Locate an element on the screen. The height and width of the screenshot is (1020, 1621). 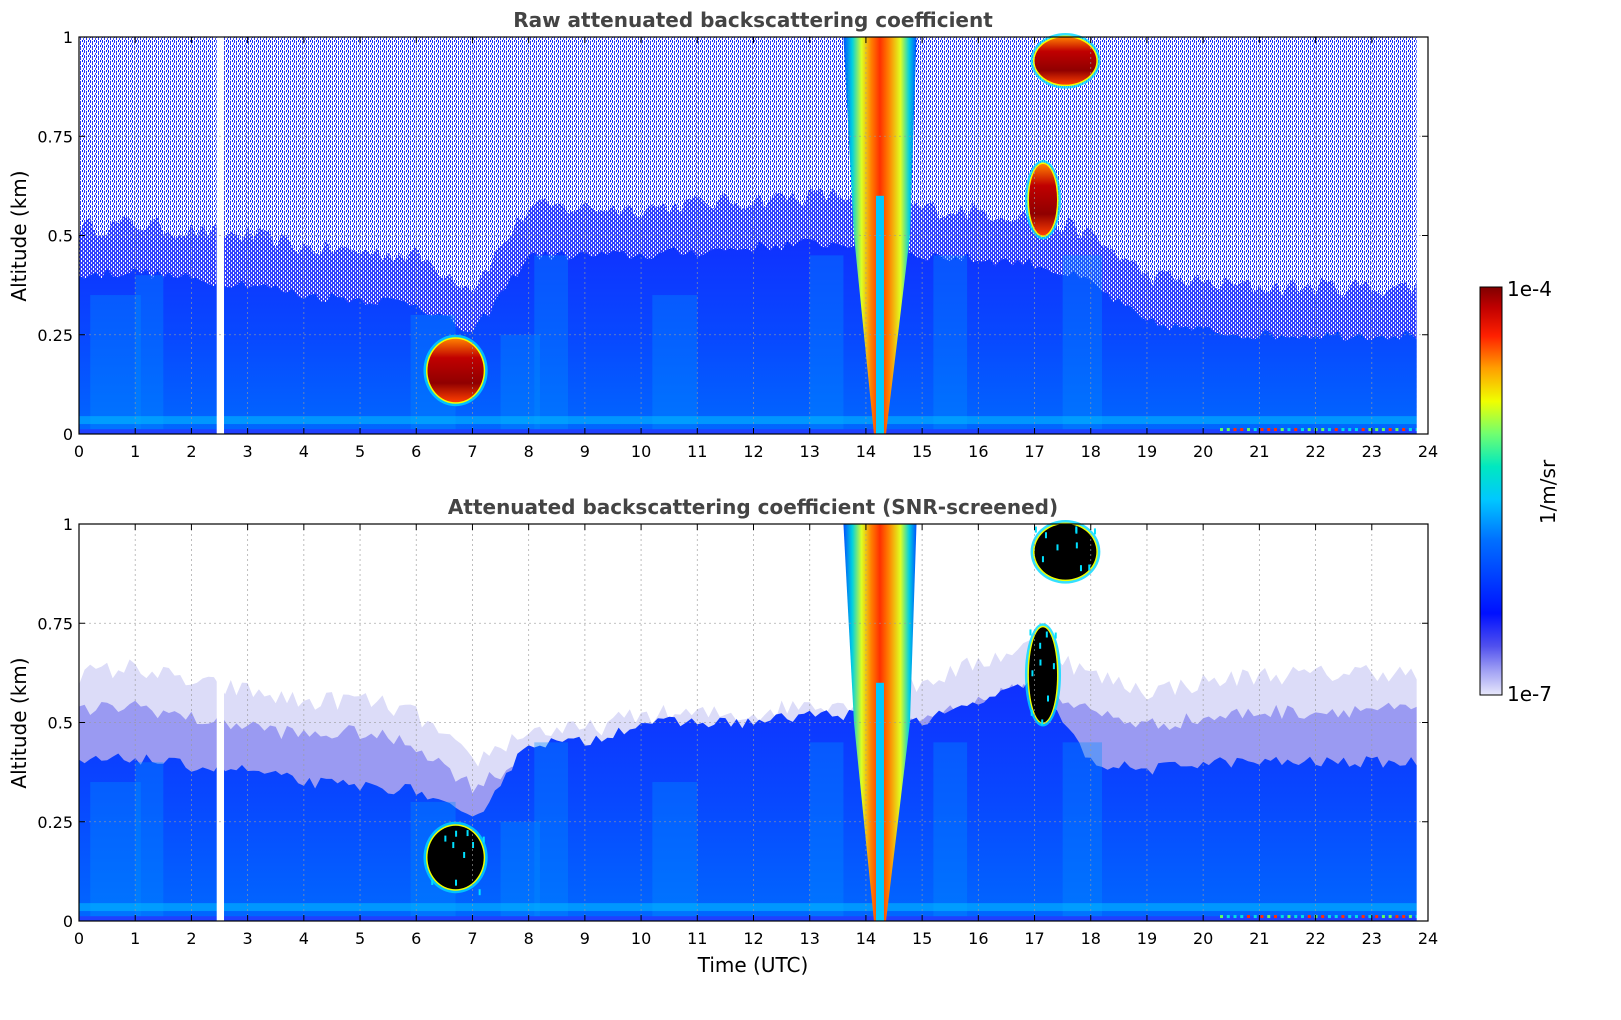
surface-band is located at coordinates (748, 420).